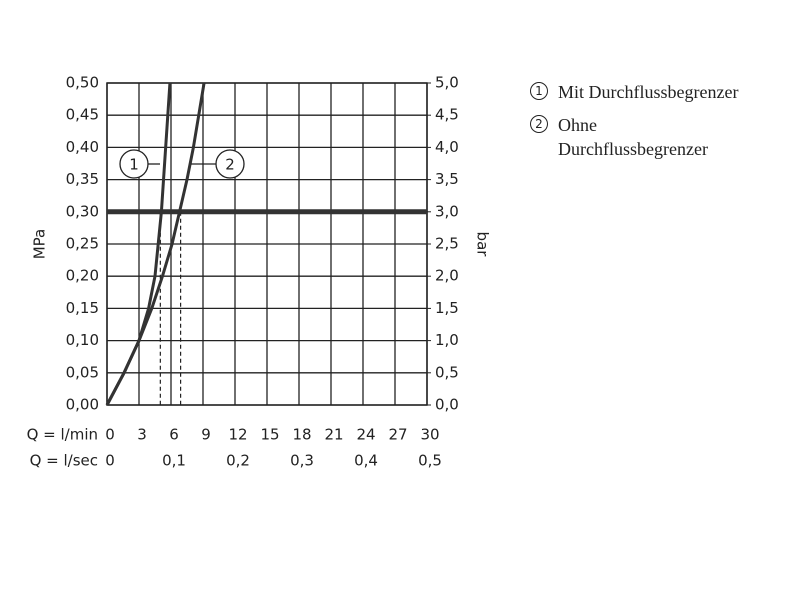  What do you see at coordinates (82, 115) in the screenshot?
I see `y-tick-label: 0,45` at bounding box center [82, 115].